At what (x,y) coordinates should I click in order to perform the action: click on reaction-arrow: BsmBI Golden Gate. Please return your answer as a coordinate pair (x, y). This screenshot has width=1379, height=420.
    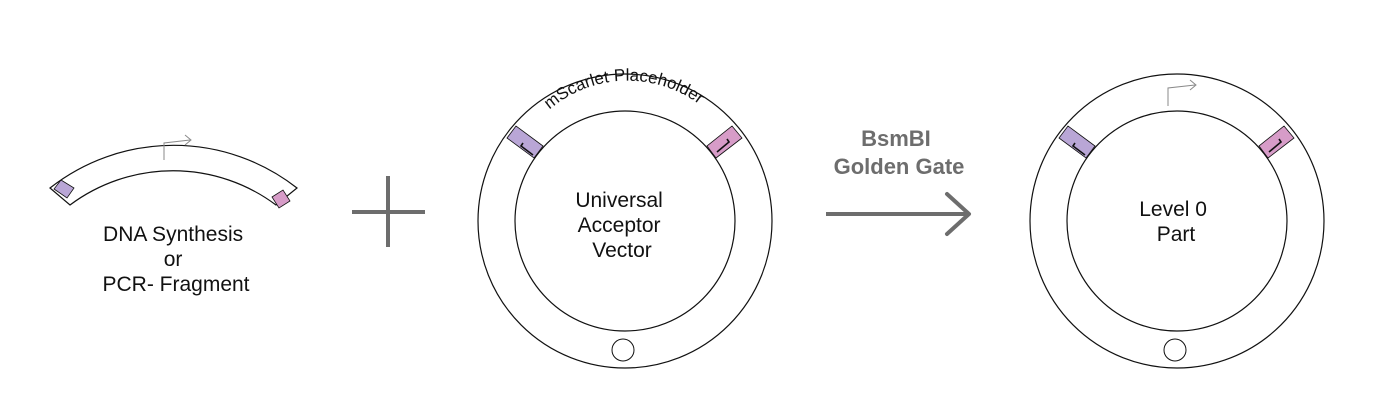
    Looking at the image, I should click on (898, 181).